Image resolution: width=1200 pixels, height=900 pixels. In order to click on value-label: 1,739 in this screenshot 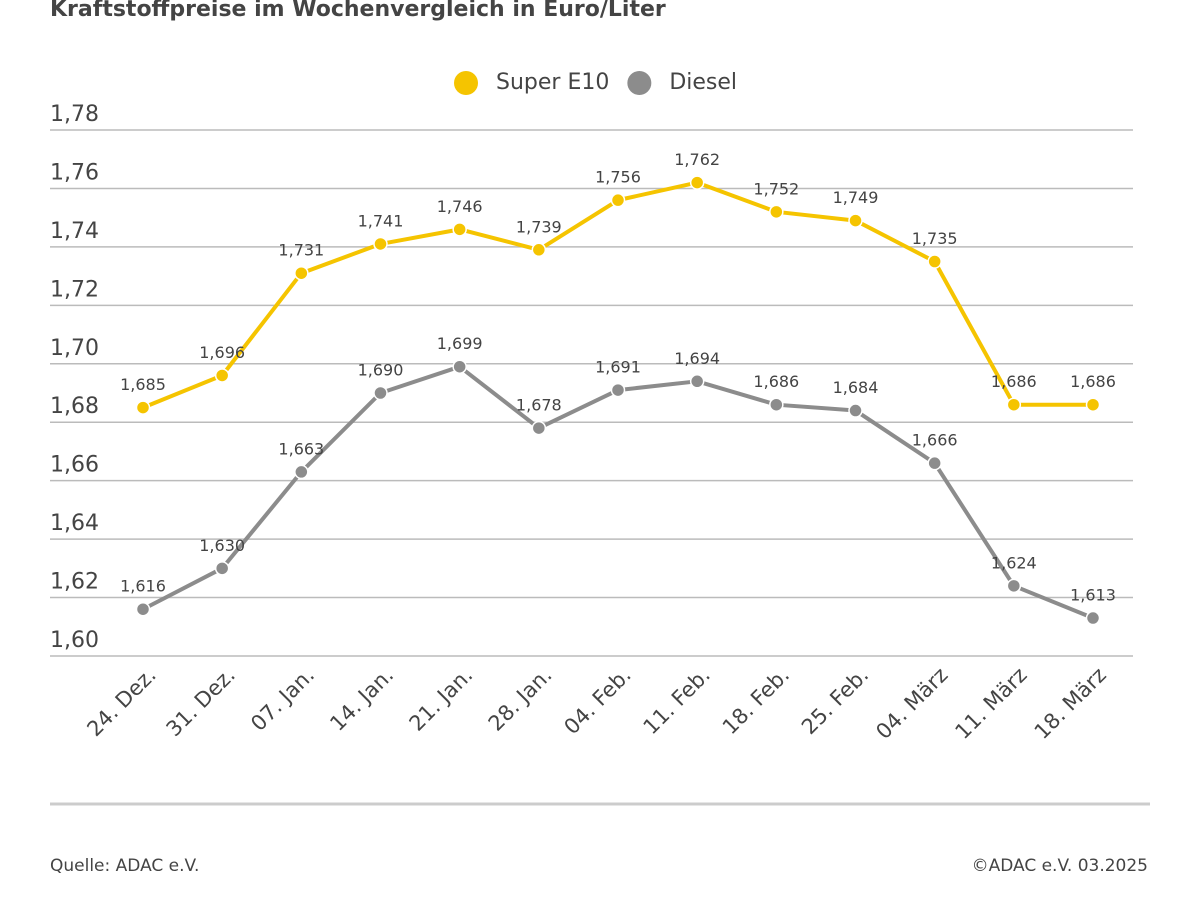, I will do `click(539, 226)`.